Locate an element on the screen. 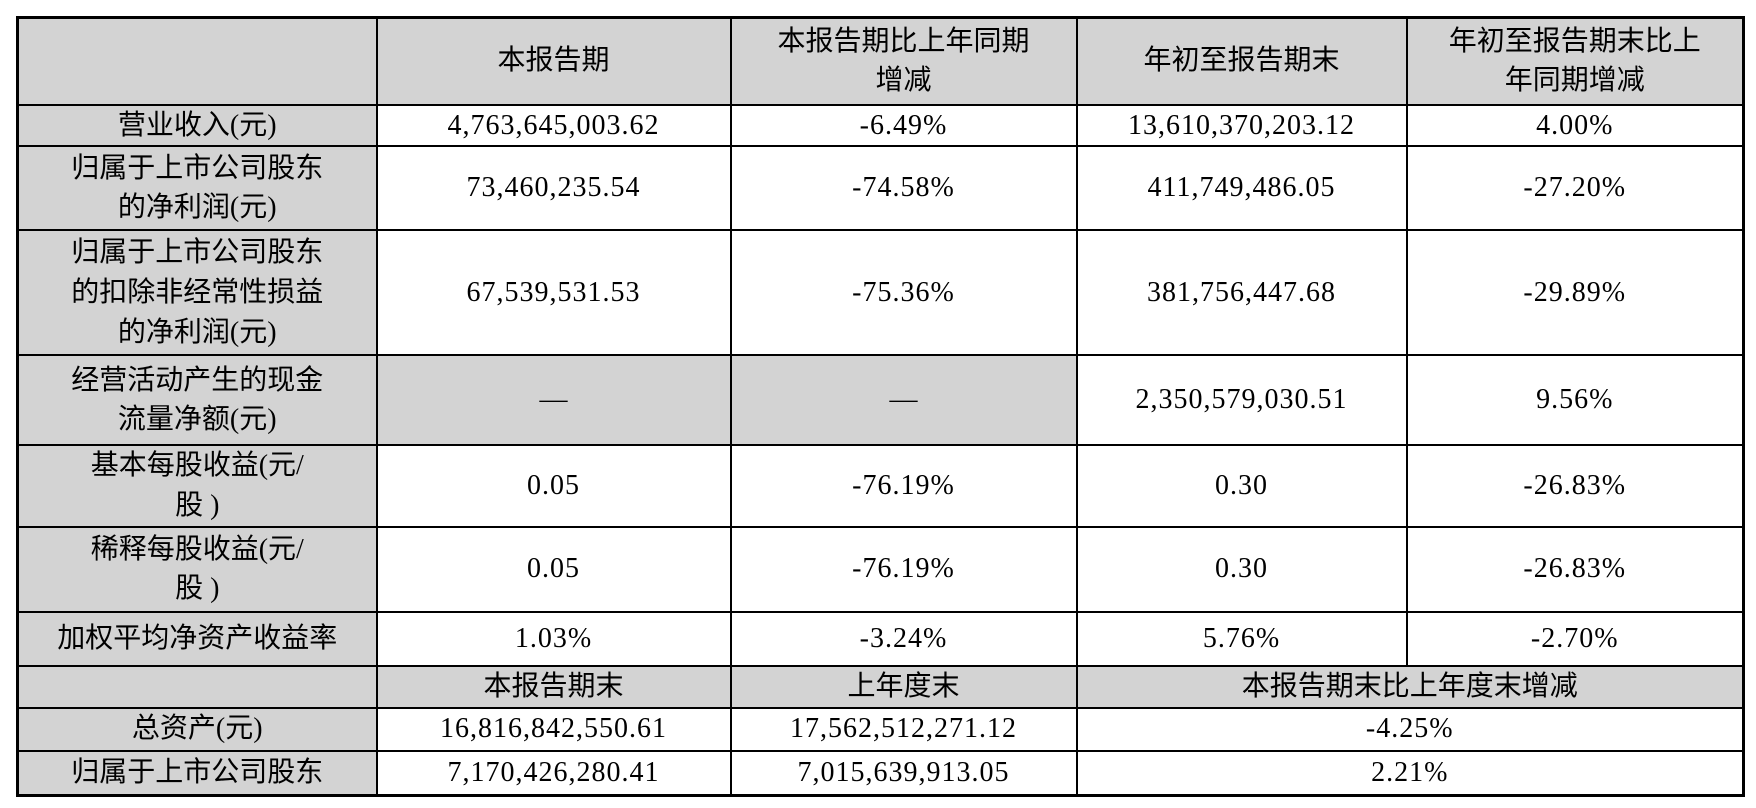 Image resolution: width=1756 pixels, height=808 pixels. net-profit-excl-ytd-yoy: -29.89% is located at coordinates (1575, 293).